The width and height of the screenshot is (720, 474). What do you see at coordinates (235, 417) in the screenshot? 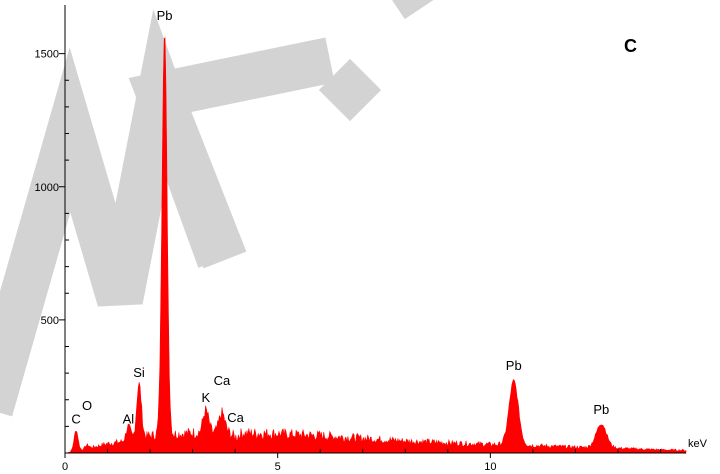
I see `peak-label-ca-7: Ca` at bounding box center [235, 417].